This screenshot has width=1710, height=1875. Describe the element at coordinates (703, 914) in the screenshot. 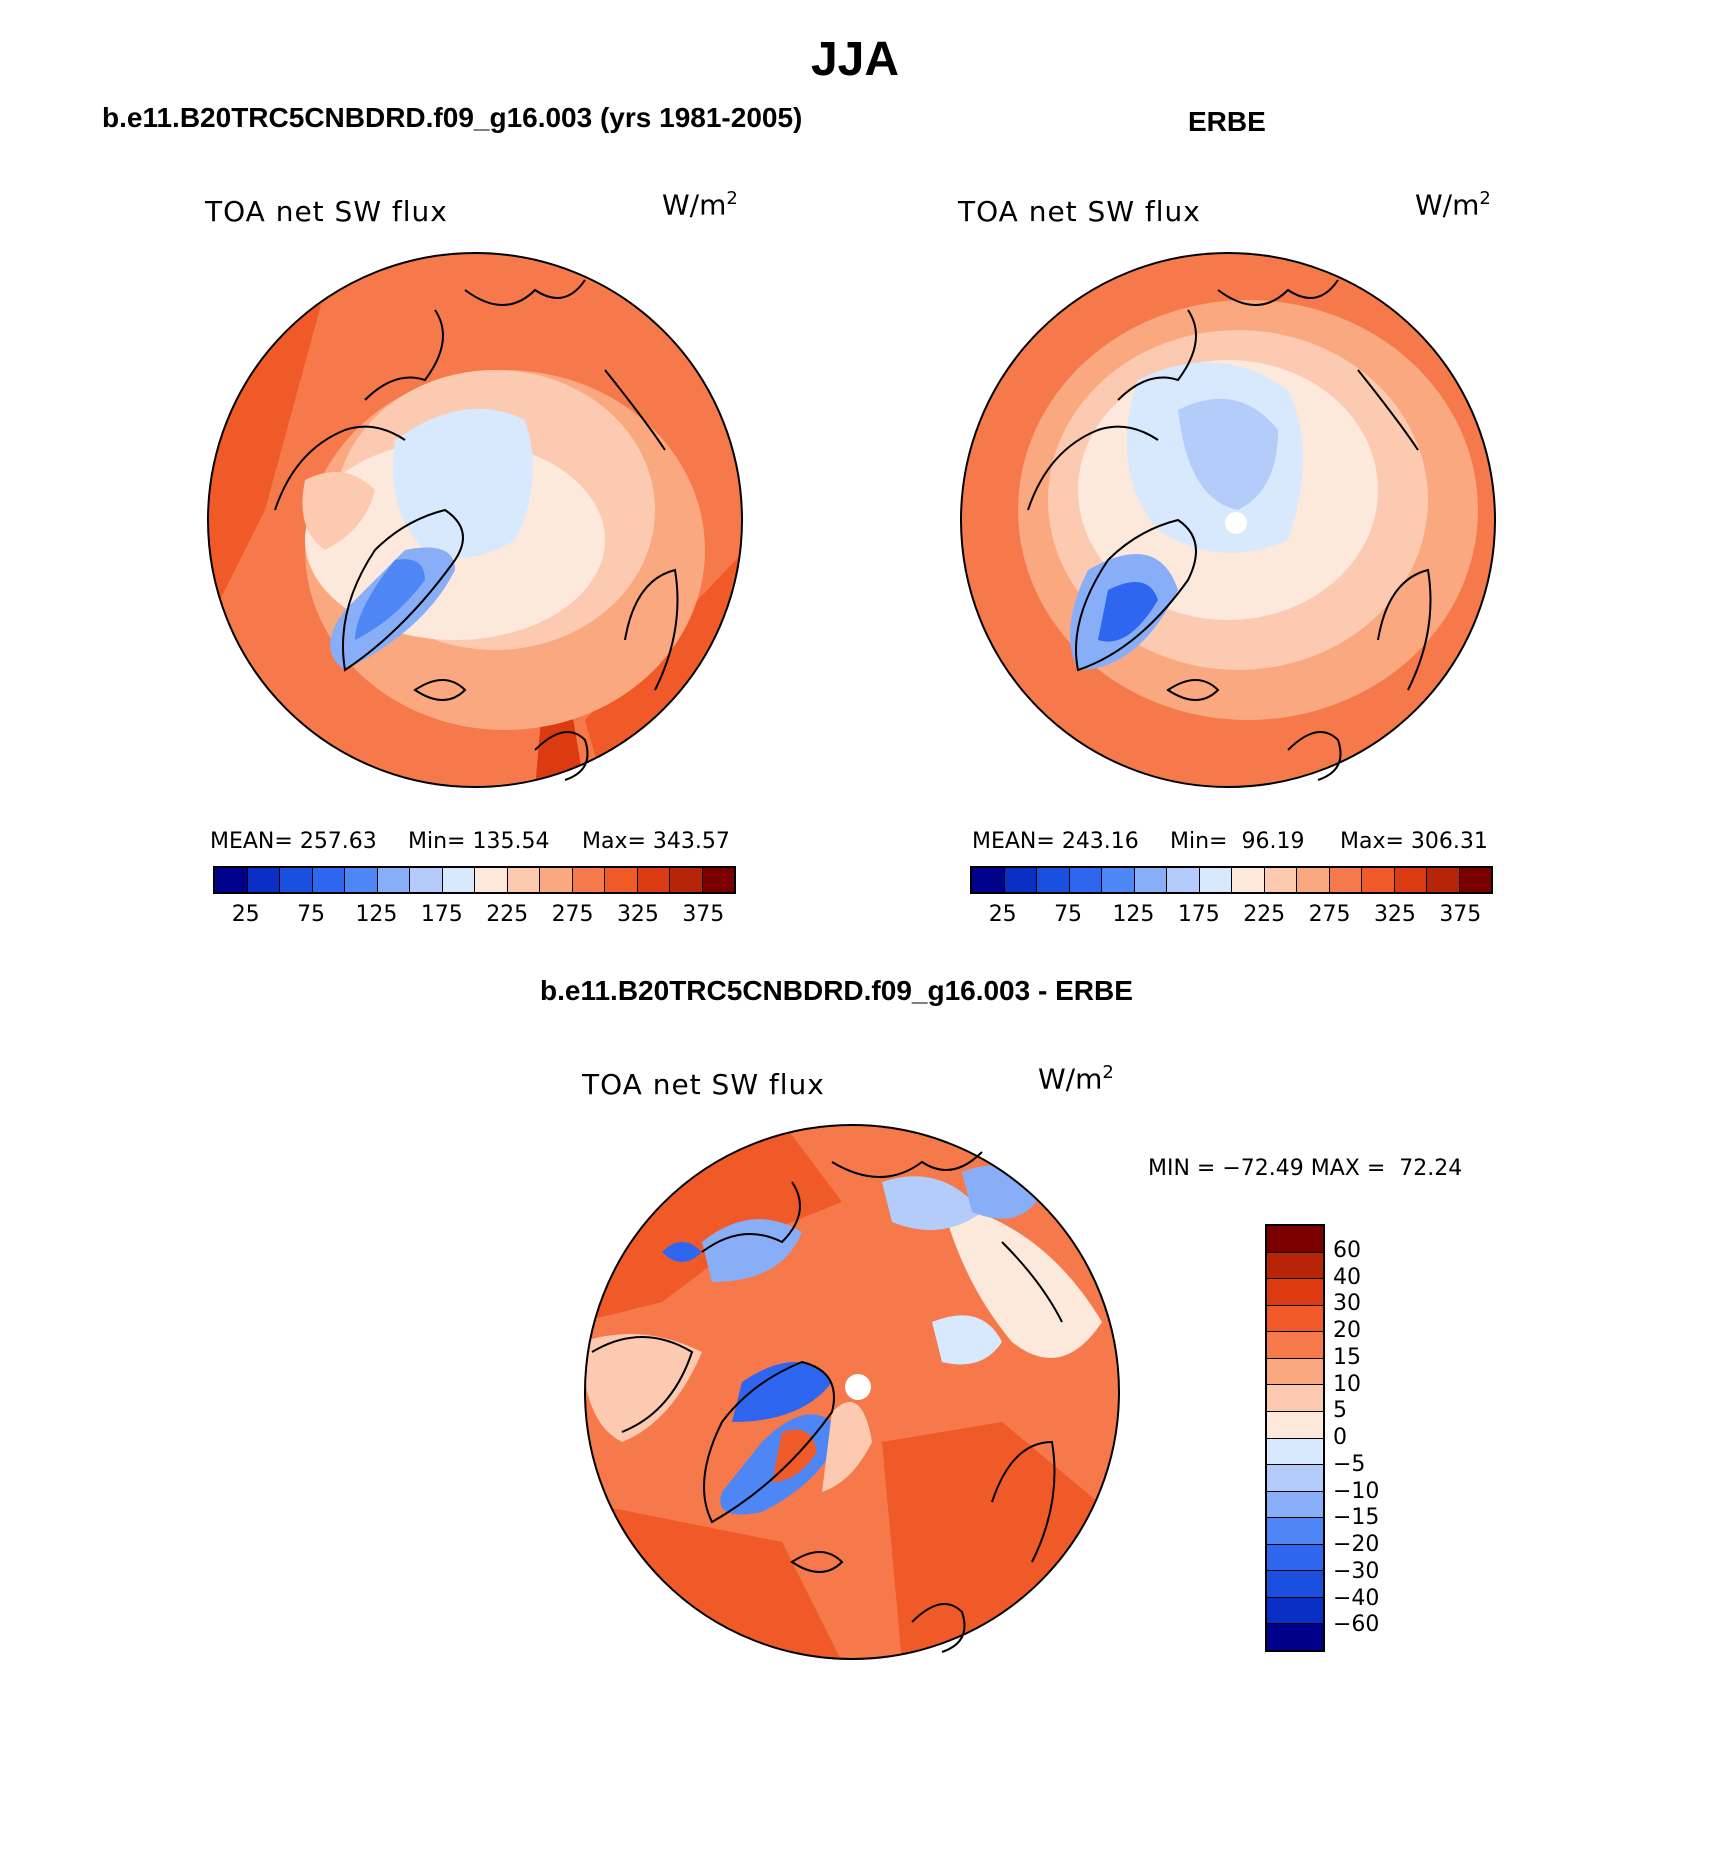

I see `model-colorbar-tick-label: 375` at that location.